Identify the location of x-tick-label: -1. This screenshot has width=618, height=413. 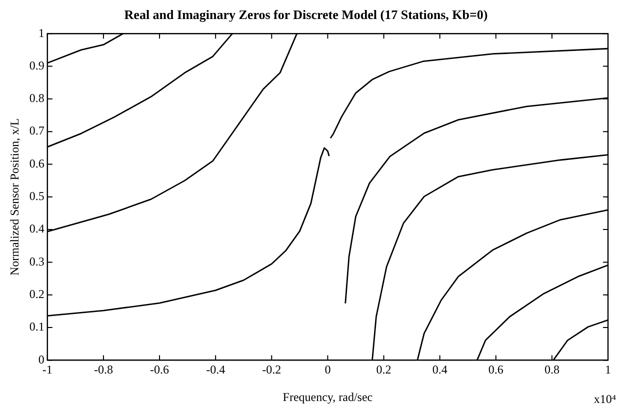
(47, 369).